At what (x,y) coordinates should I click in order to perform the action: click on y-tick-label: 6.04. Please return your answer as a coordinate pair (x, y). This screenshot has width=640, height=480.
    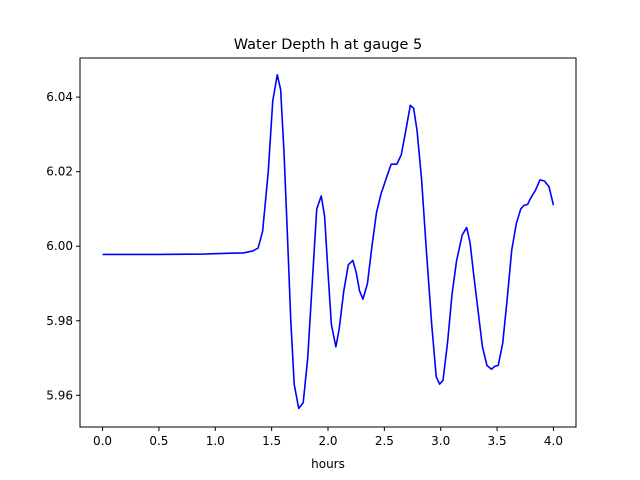
    Looking at the image, I should click on (59, 97).